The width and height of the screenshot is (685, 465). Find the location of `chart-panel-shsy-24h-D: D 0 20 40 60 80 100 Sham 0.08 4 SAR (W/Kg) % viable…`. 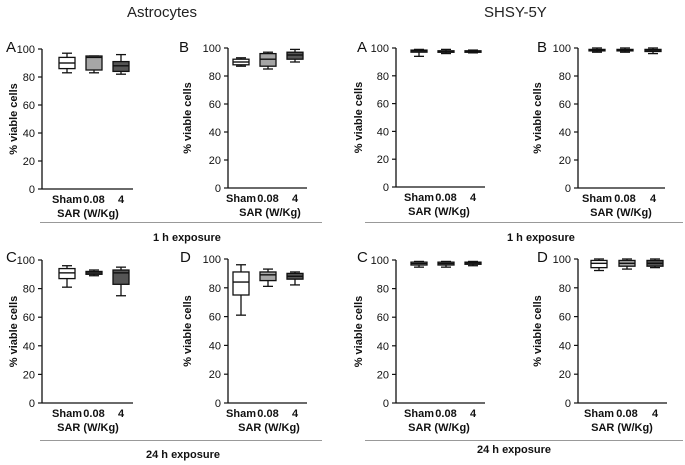

chart-panel-shsy-24h-D: D 0 20 40 60 80 100 Sham 0.08 4 SAR (W/Kg) % viable… is located at coordinates (599, 341).